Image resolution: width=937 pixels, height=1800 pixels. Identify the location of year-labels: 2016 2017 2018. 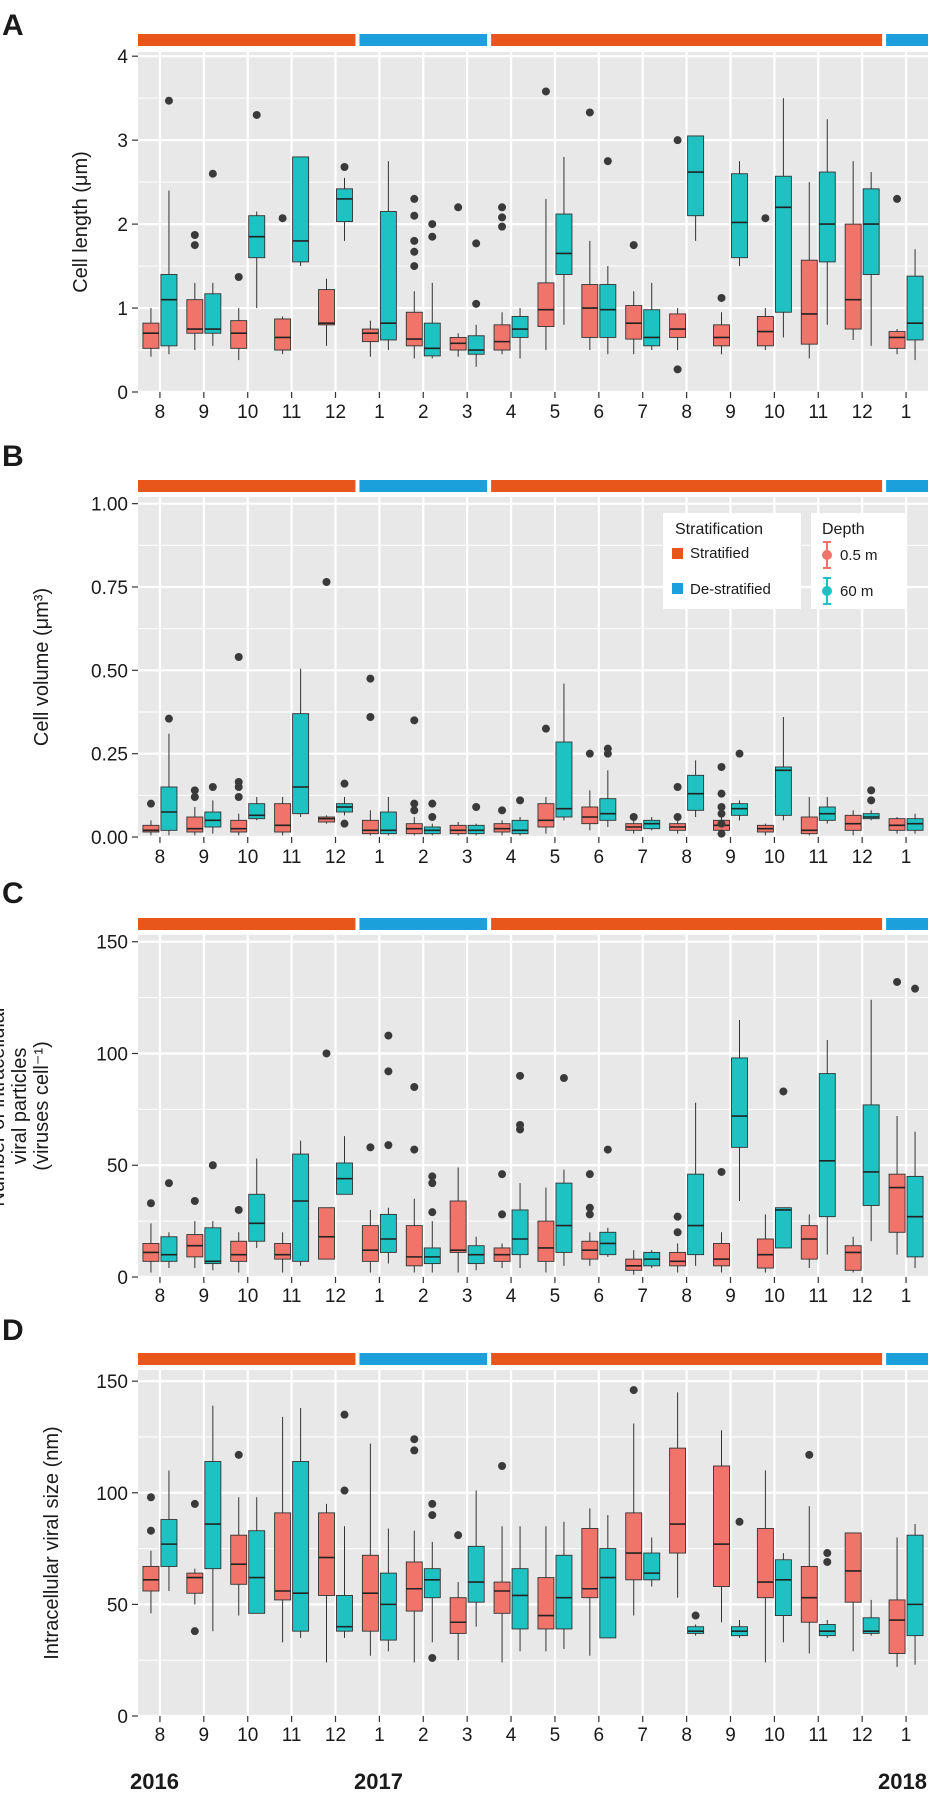
(528, 1781).